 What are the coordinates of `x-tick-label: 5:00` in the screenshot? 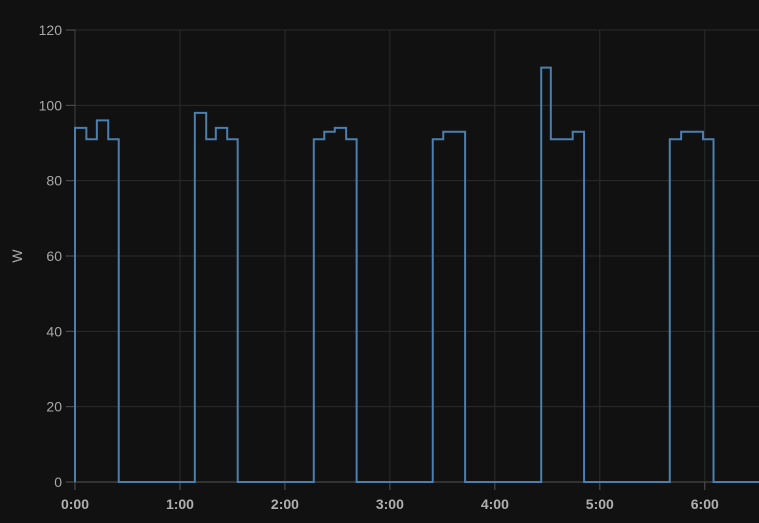 It's located at (600, 504).